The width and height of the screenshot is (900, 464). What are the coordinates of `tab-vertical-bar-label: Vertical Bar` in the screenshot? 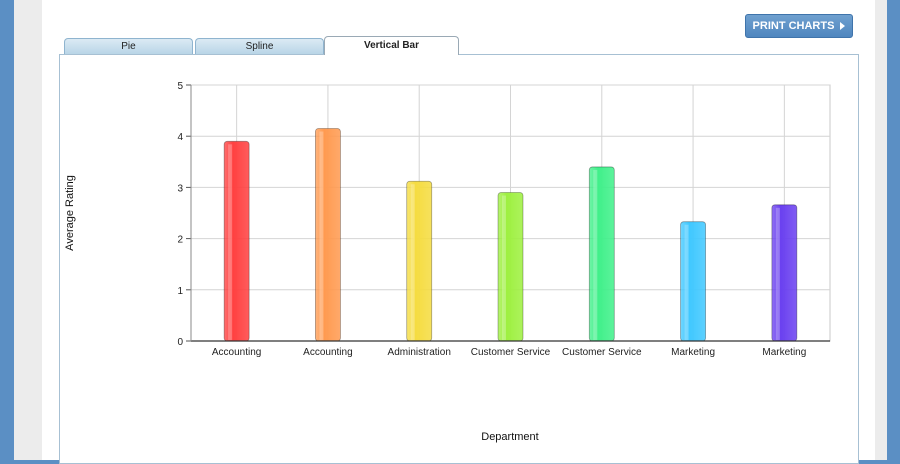 It's located at (391, 45).